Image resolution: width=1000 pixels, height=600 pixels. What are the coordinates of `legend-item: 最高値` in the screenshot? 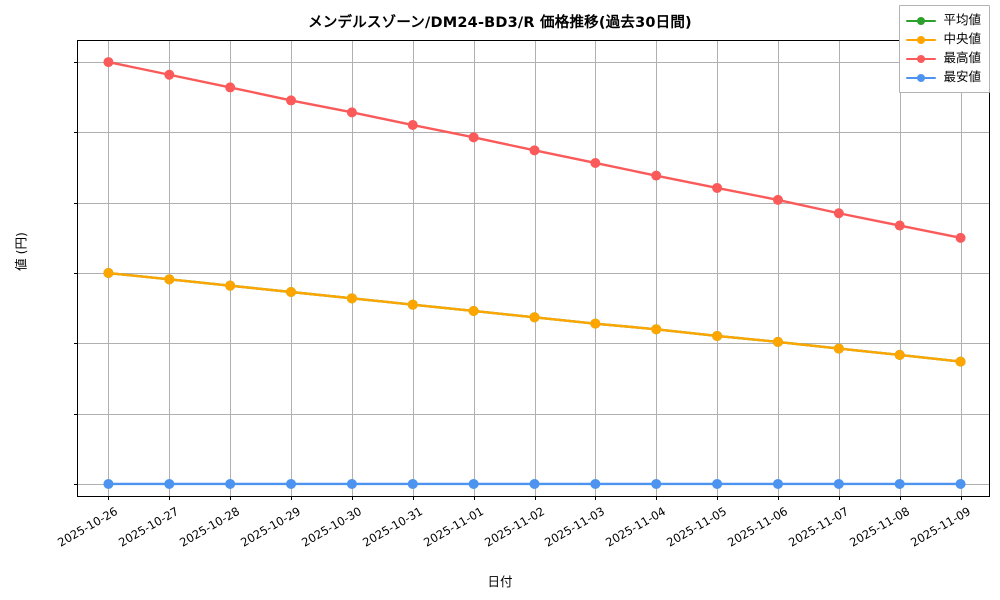 It's located at (943, 58).